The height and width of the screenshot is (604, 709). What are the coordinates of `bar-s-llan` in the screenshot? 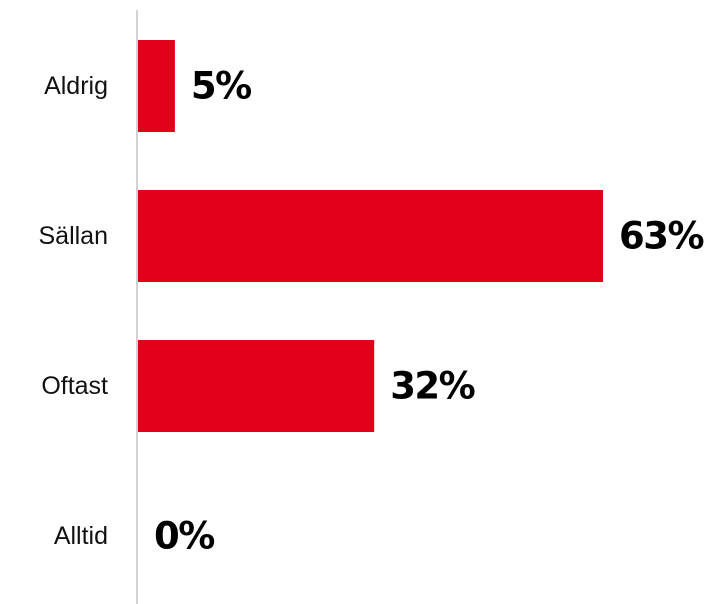 It's located at (370, 236).